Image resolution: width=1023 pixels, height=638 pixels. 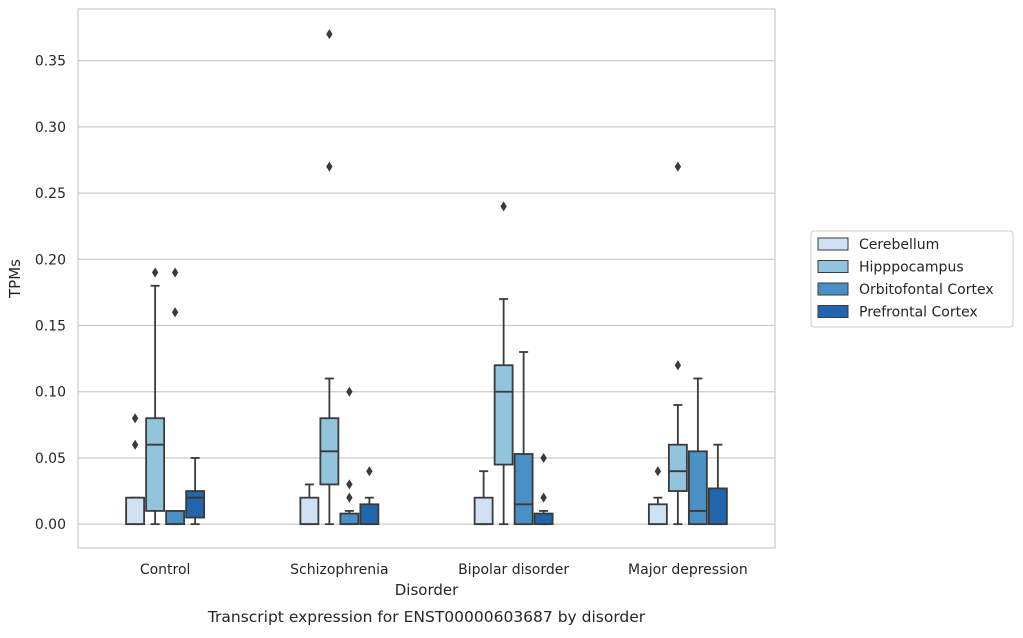 What do you see at coordinates (50, 327) in the screenshot?
I see `y-tick-label: 0.15` at bounding box center [50, 327].